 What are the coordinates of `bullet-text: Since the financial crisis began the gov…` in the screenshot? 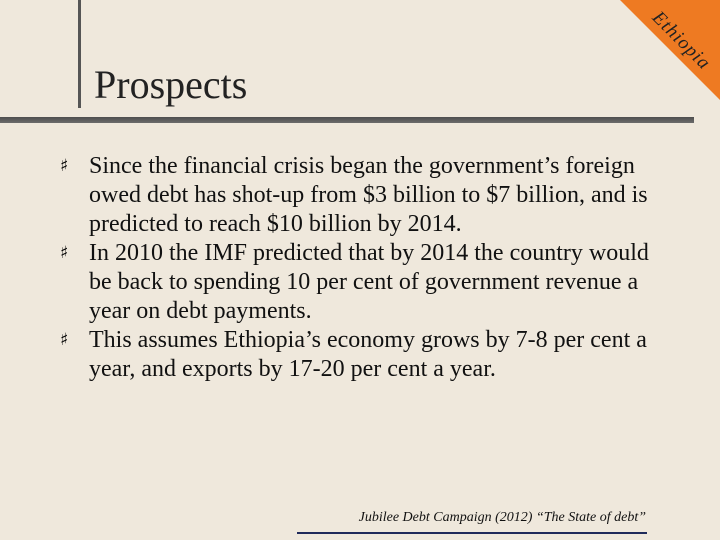 It's located at (368, 195).